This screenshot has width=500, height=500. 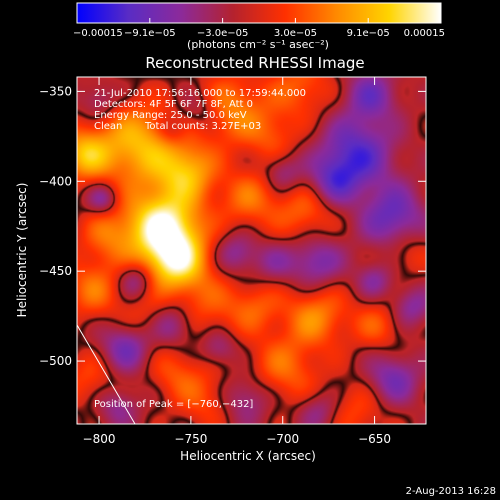 I want to click on x-tick-label: −650, so click(x=374, y=439).